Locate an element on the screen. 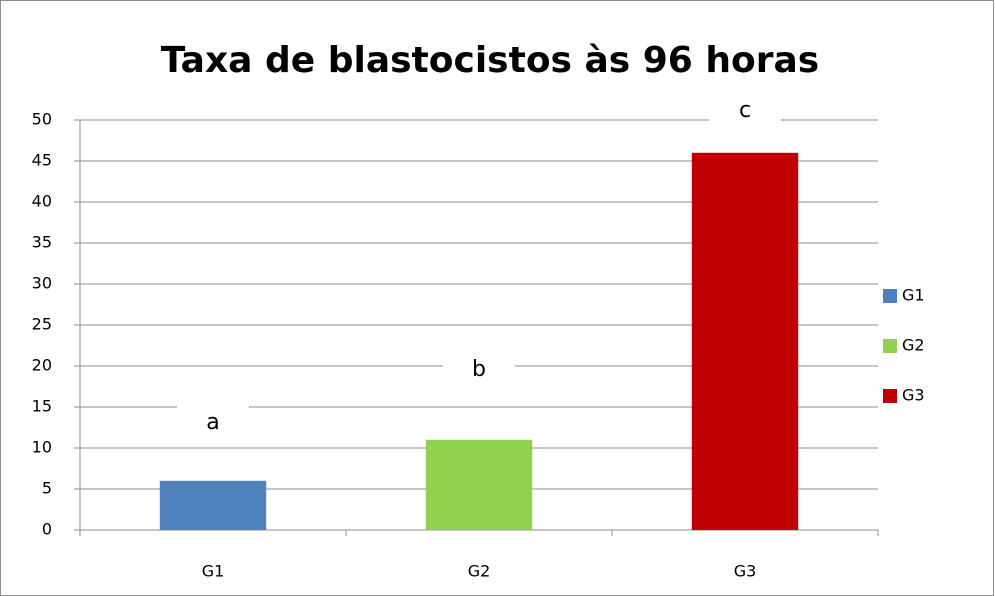  y-tick-label: 15 is located at coordinates (42, 406).